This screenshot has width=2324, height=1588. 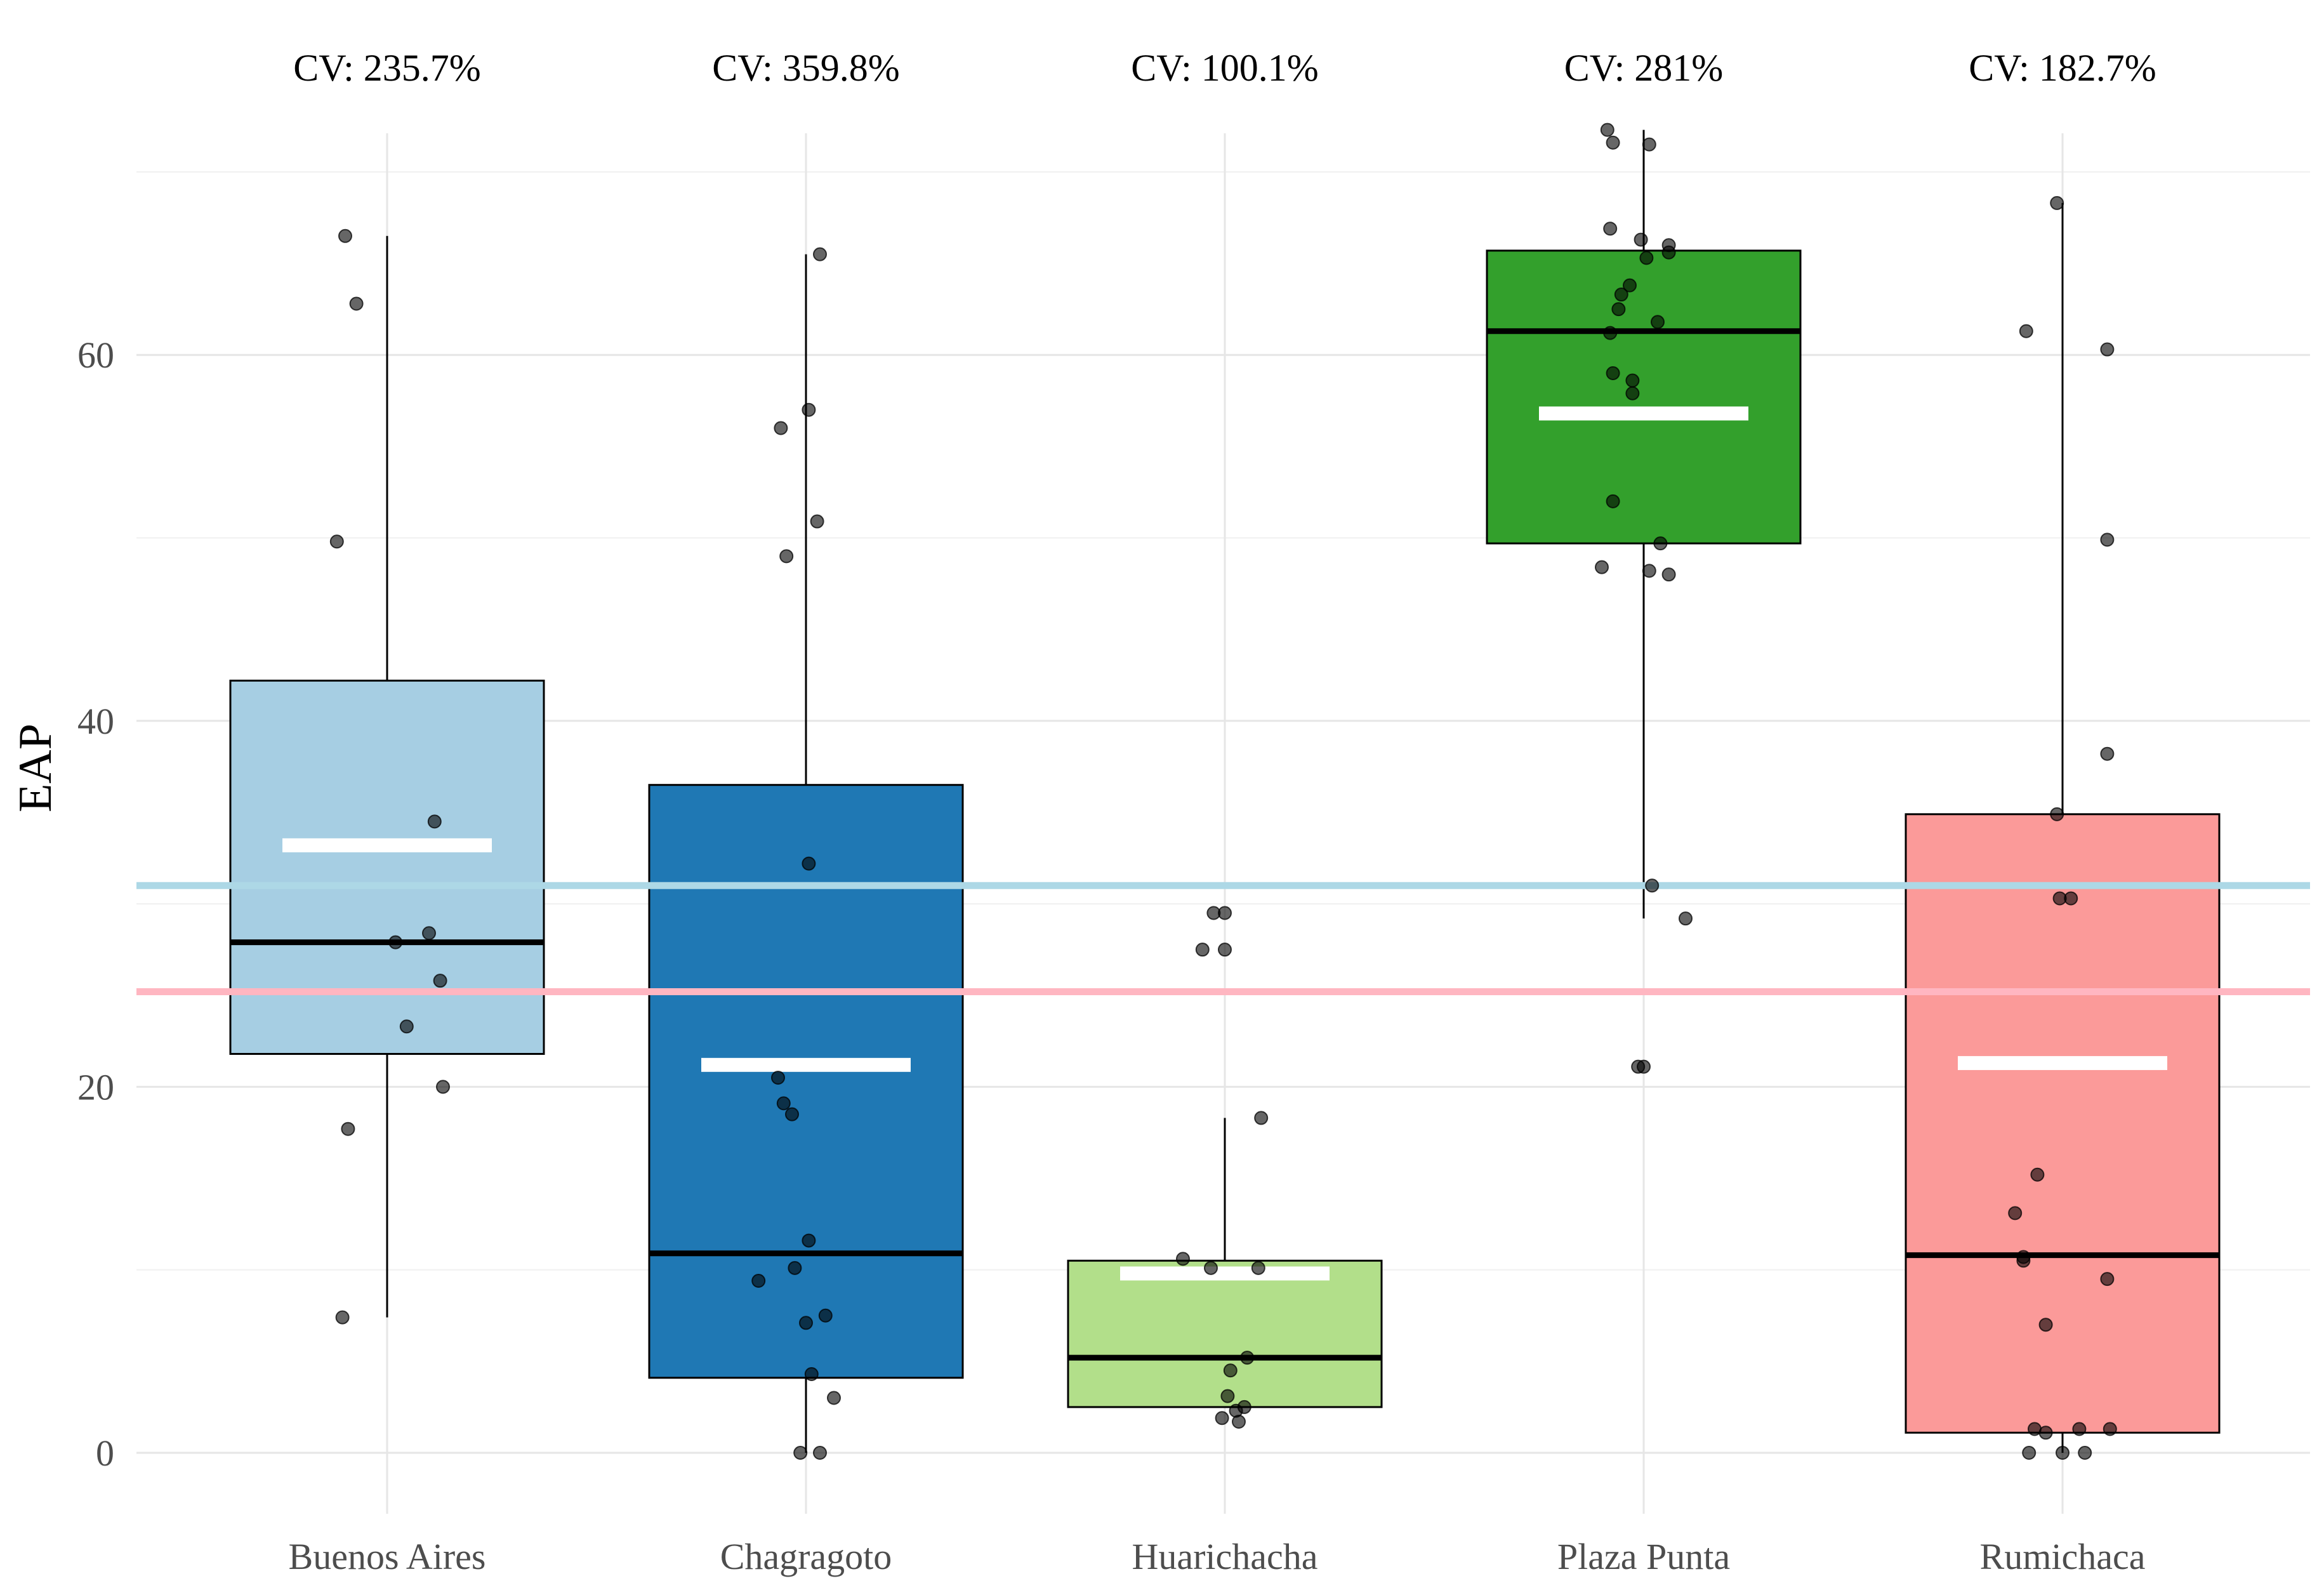 What do you see at coordinates (806, 1556) in the screenshot?
I see `x-tick-label: Chagragoto` at bounding box center [806, 1556].